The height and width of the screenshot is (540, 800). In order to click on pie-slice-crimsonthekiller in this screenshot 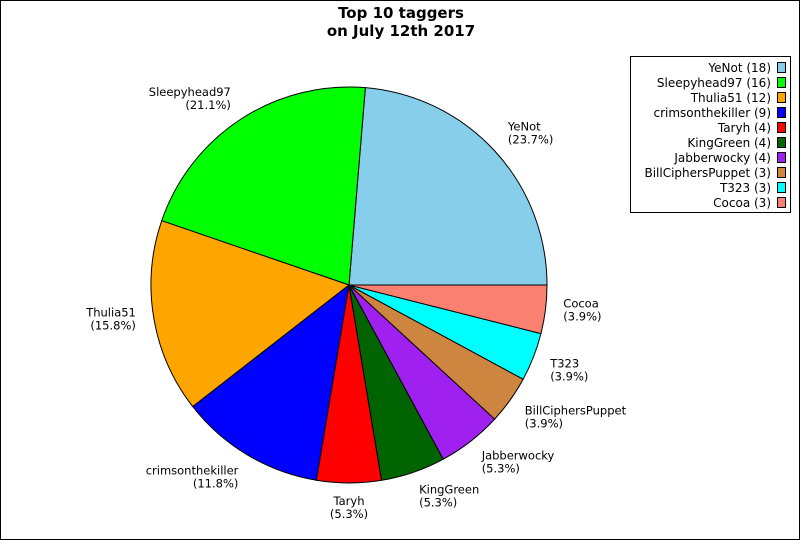, I will do `click(271, 382)`.